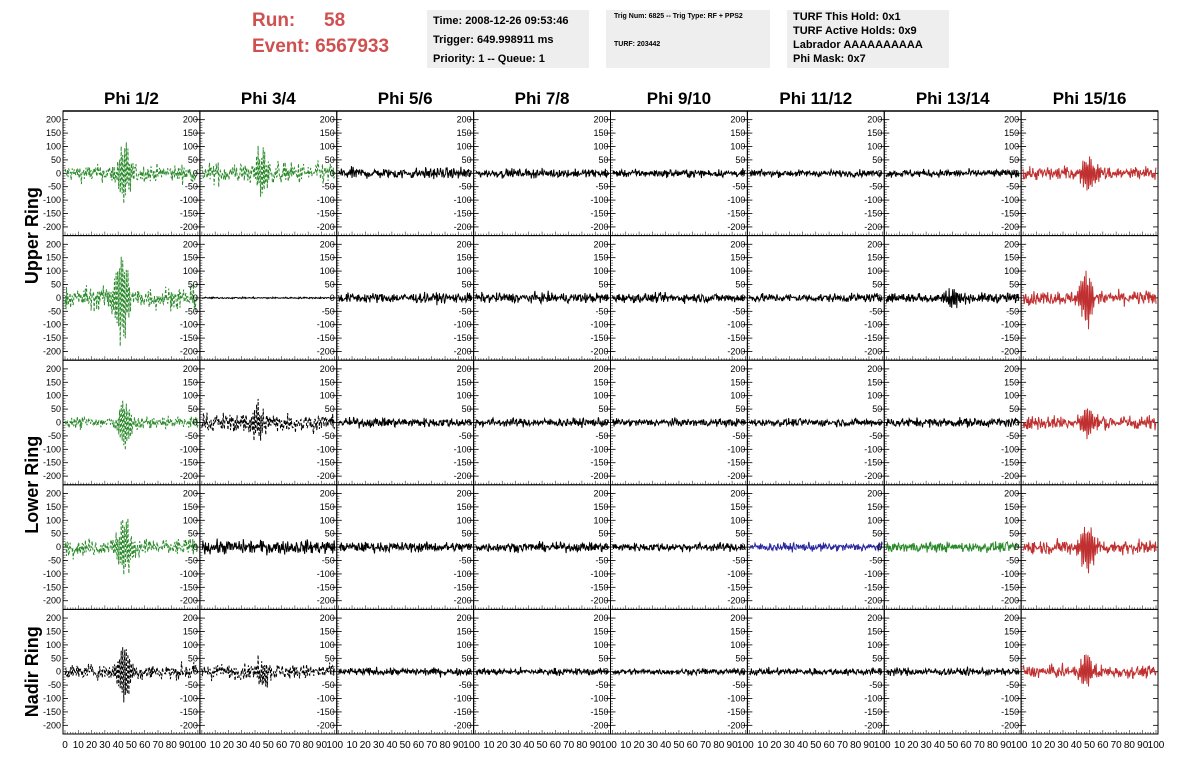 The height and width of the screenshot is (772, 1196). What do you see at coordinates (719, 745) in the screenshot?
I see `x-tick-label: 80` at bounding box center [719, 745].